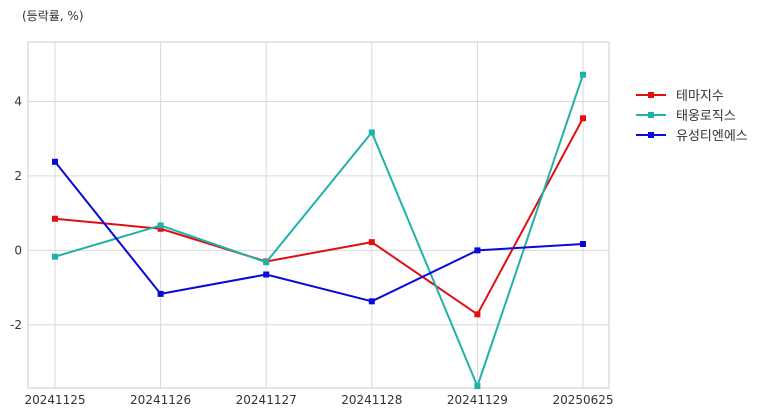 The height and width of the screenshot is (420, 773). I want to click on x-tick-label: 20241129, so click(477, 400).